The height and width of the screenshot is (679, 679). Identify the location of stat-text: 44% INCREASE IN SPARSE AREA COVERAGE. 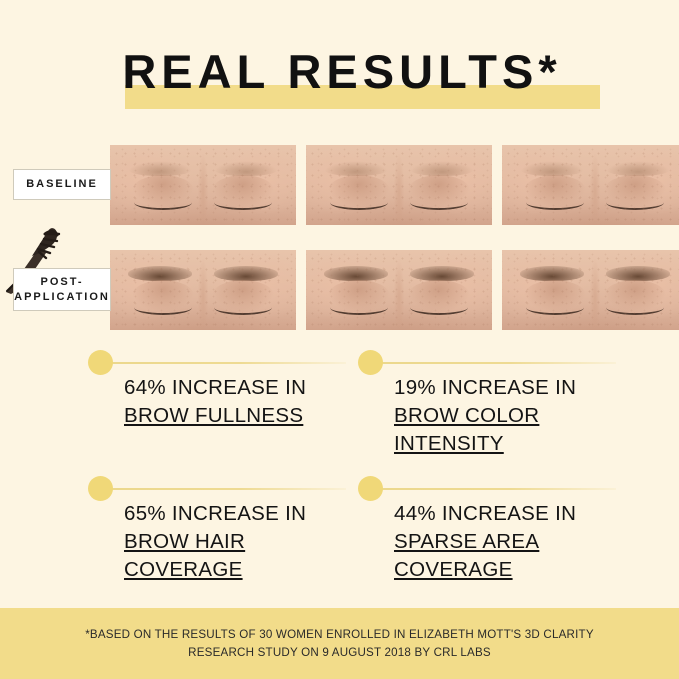
(519, 542).